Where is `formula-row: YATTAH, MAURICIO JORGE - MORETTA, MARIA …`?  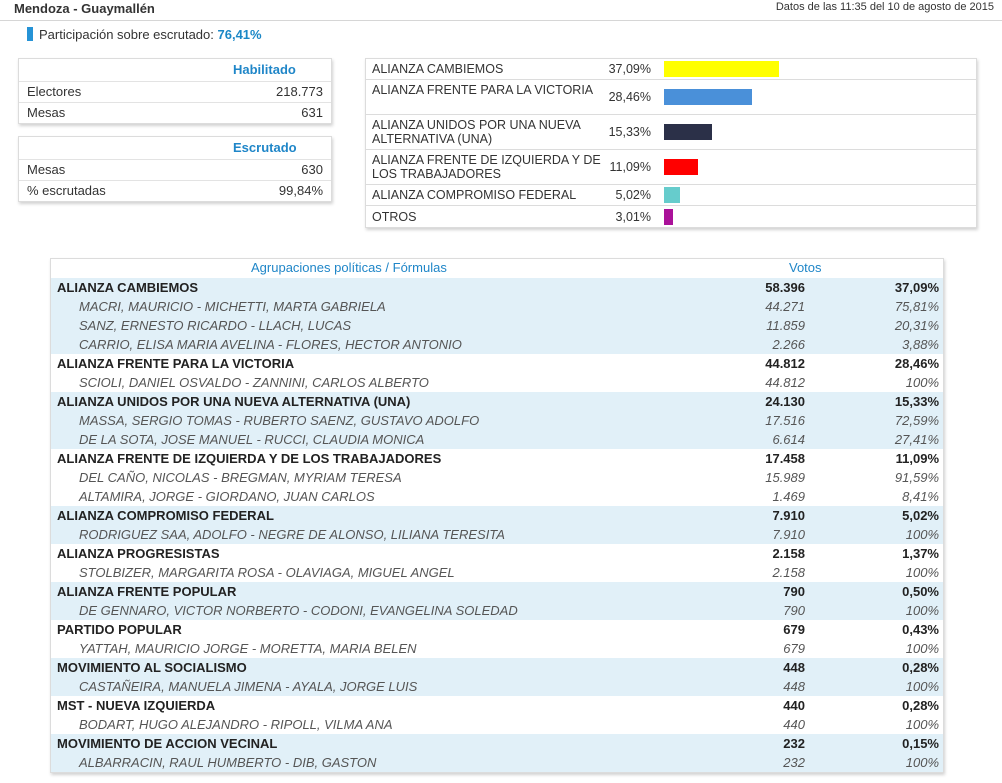 formula-row: YATTAH, MAURICIO JORGE - MORETTA, MARIA … is located at coordinates (497, 648).